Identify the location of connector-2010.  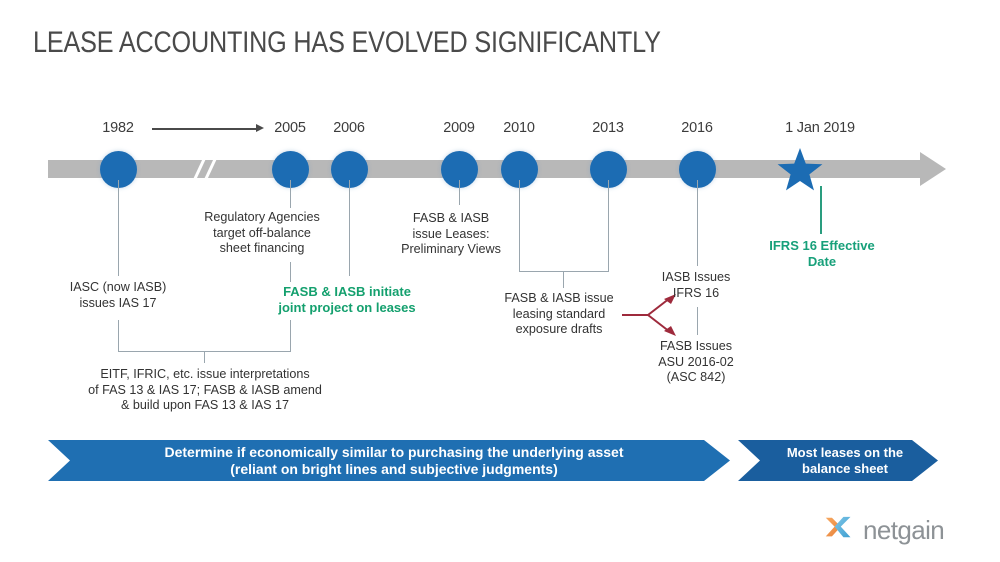
(520, 226).